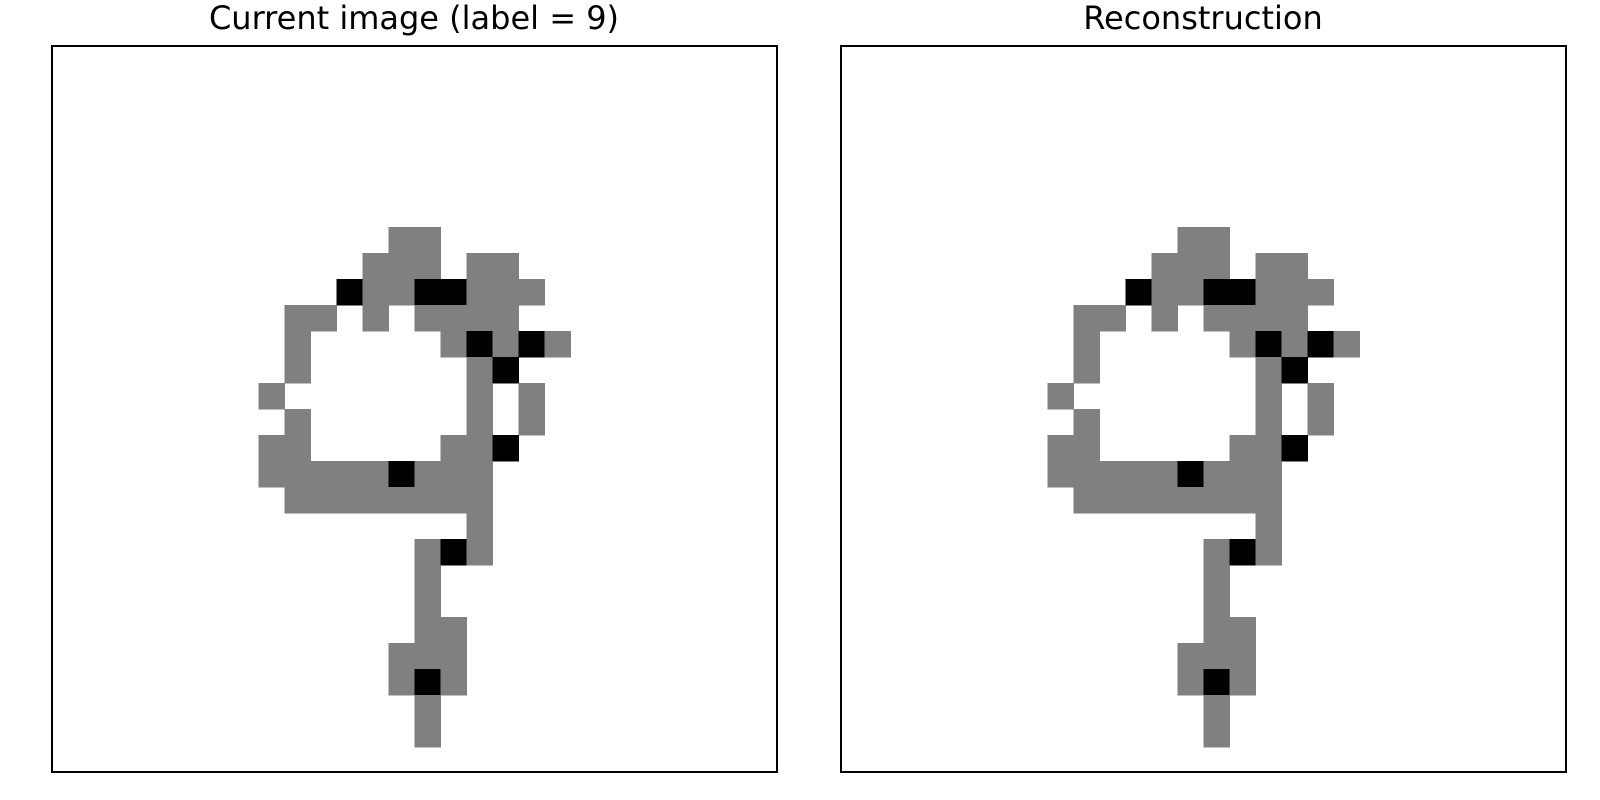 This screenshot has width=1600, height=800. What do you see at coordinates (414, 18) in the screenshot?
I see `current-image-title: Current image (label = 9)` at bounding box center [414, 18].